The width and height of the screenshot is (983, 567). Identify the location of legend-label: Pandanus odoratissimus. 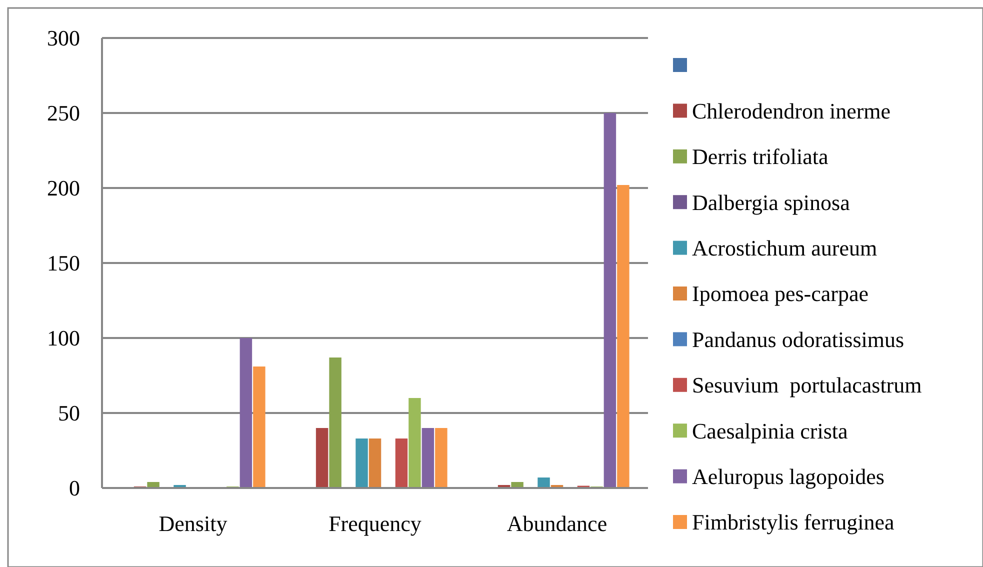
(798, 339).